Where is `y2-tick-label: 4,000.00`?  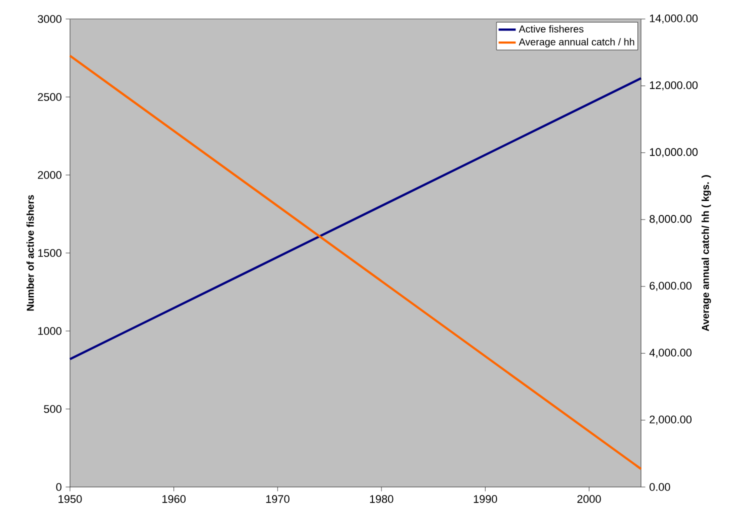 y2-tick-label: 4,000.00 is located at coordinates (670, 353).